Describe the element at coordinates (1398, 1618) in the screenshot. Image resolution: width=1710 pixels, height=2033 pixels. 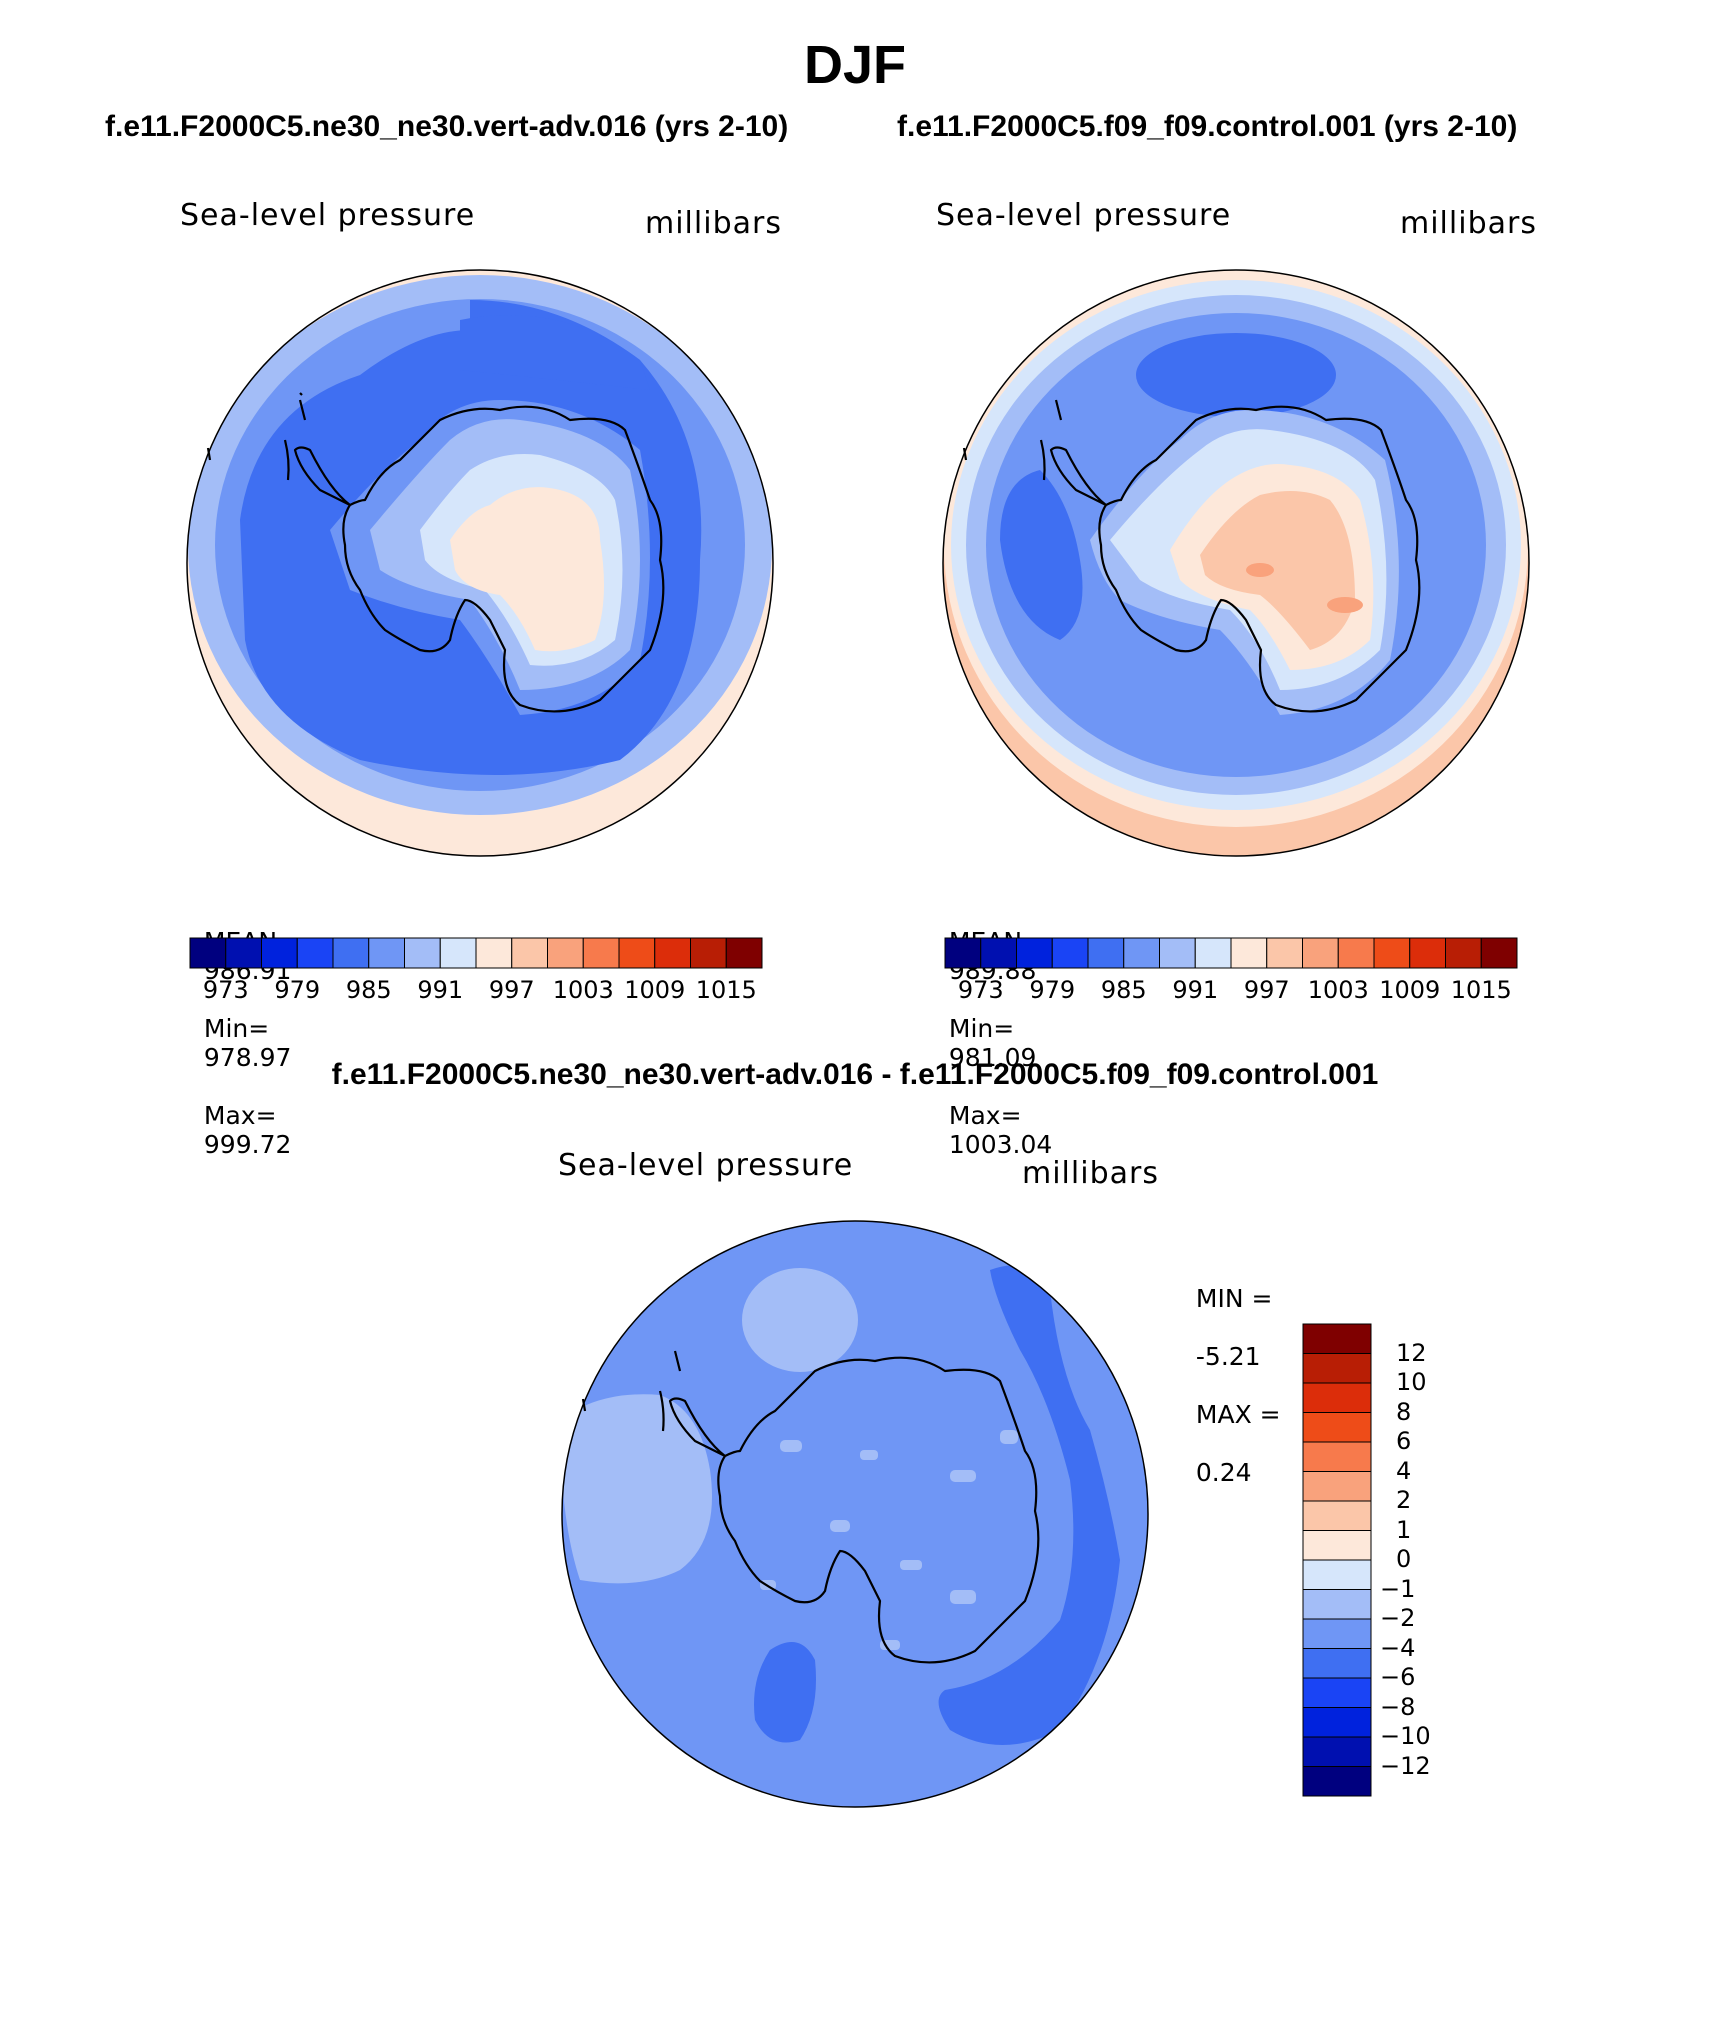
I see `colorbar-tick-label: −2` at that location.